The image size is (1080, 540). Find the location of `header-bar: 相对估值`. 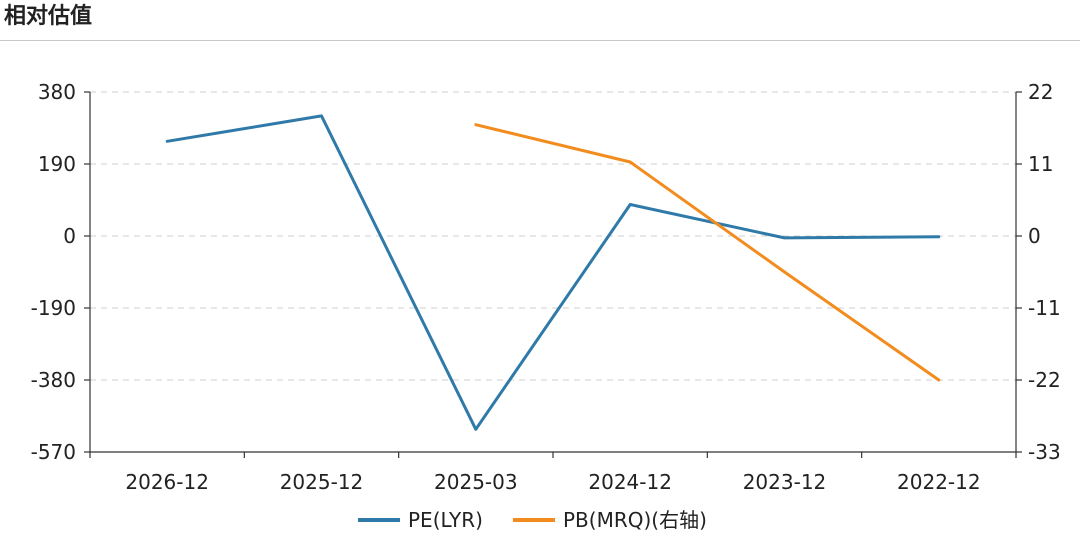

header-bar: 相对估值 is located at coordinates (540, 20).